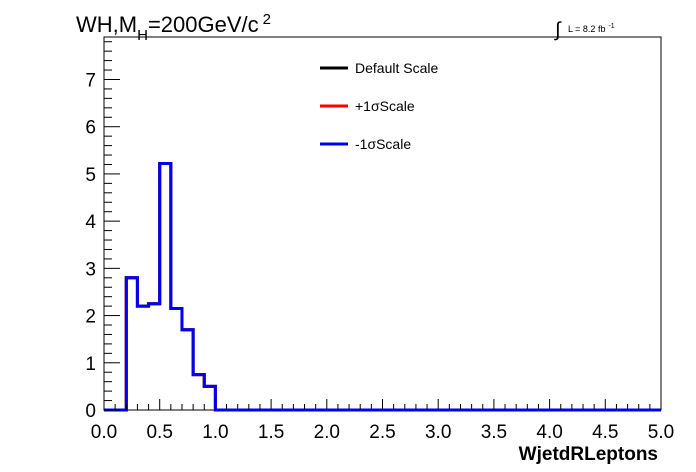 The height and width of the screenshot is (472, 696). What do you see at coordinates (90, 364) in the screenshot?
I see `y-tick-label: 1` at bounding box center [90, 364].